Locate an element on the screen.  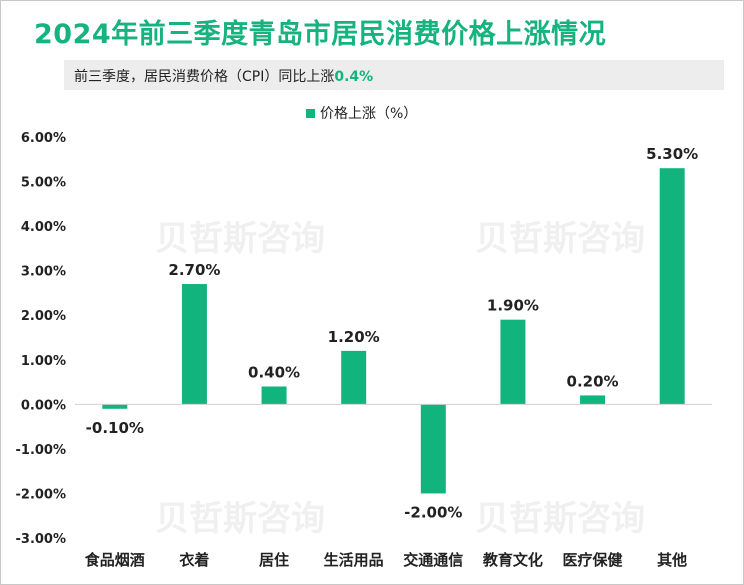
data-label-6: 1.90% is located at coordinates (513, 306).